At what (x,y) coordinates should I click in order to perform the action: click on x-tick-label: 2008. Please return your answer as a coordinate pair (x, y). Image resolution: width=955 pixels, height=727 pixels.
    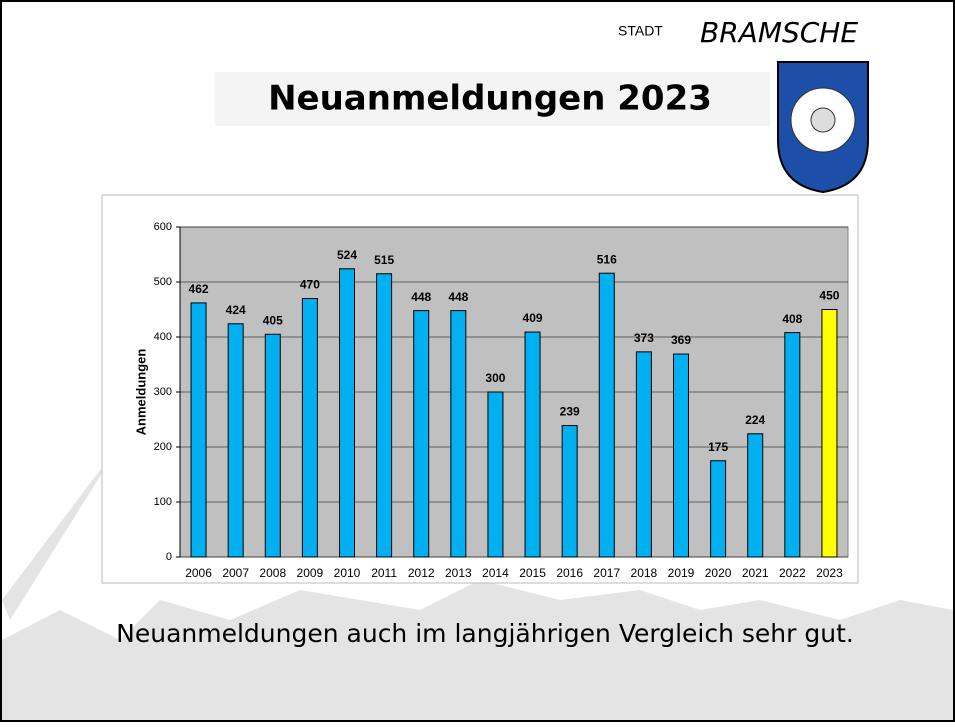
    Looking at the image, I should click on (272, 573).